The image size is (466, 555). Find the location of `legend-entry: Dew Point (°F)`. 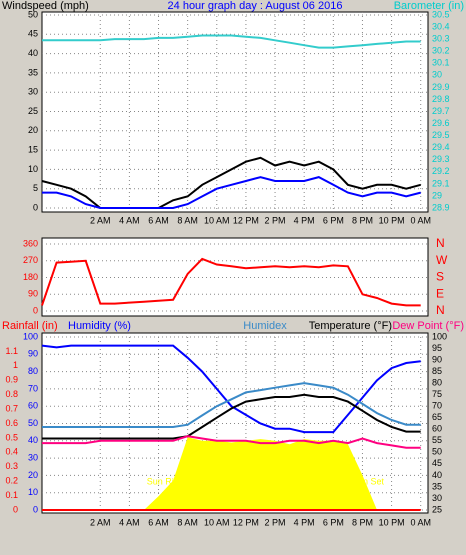

legend-entry: Dew Point (°F) is located at coordinates (428, 326).